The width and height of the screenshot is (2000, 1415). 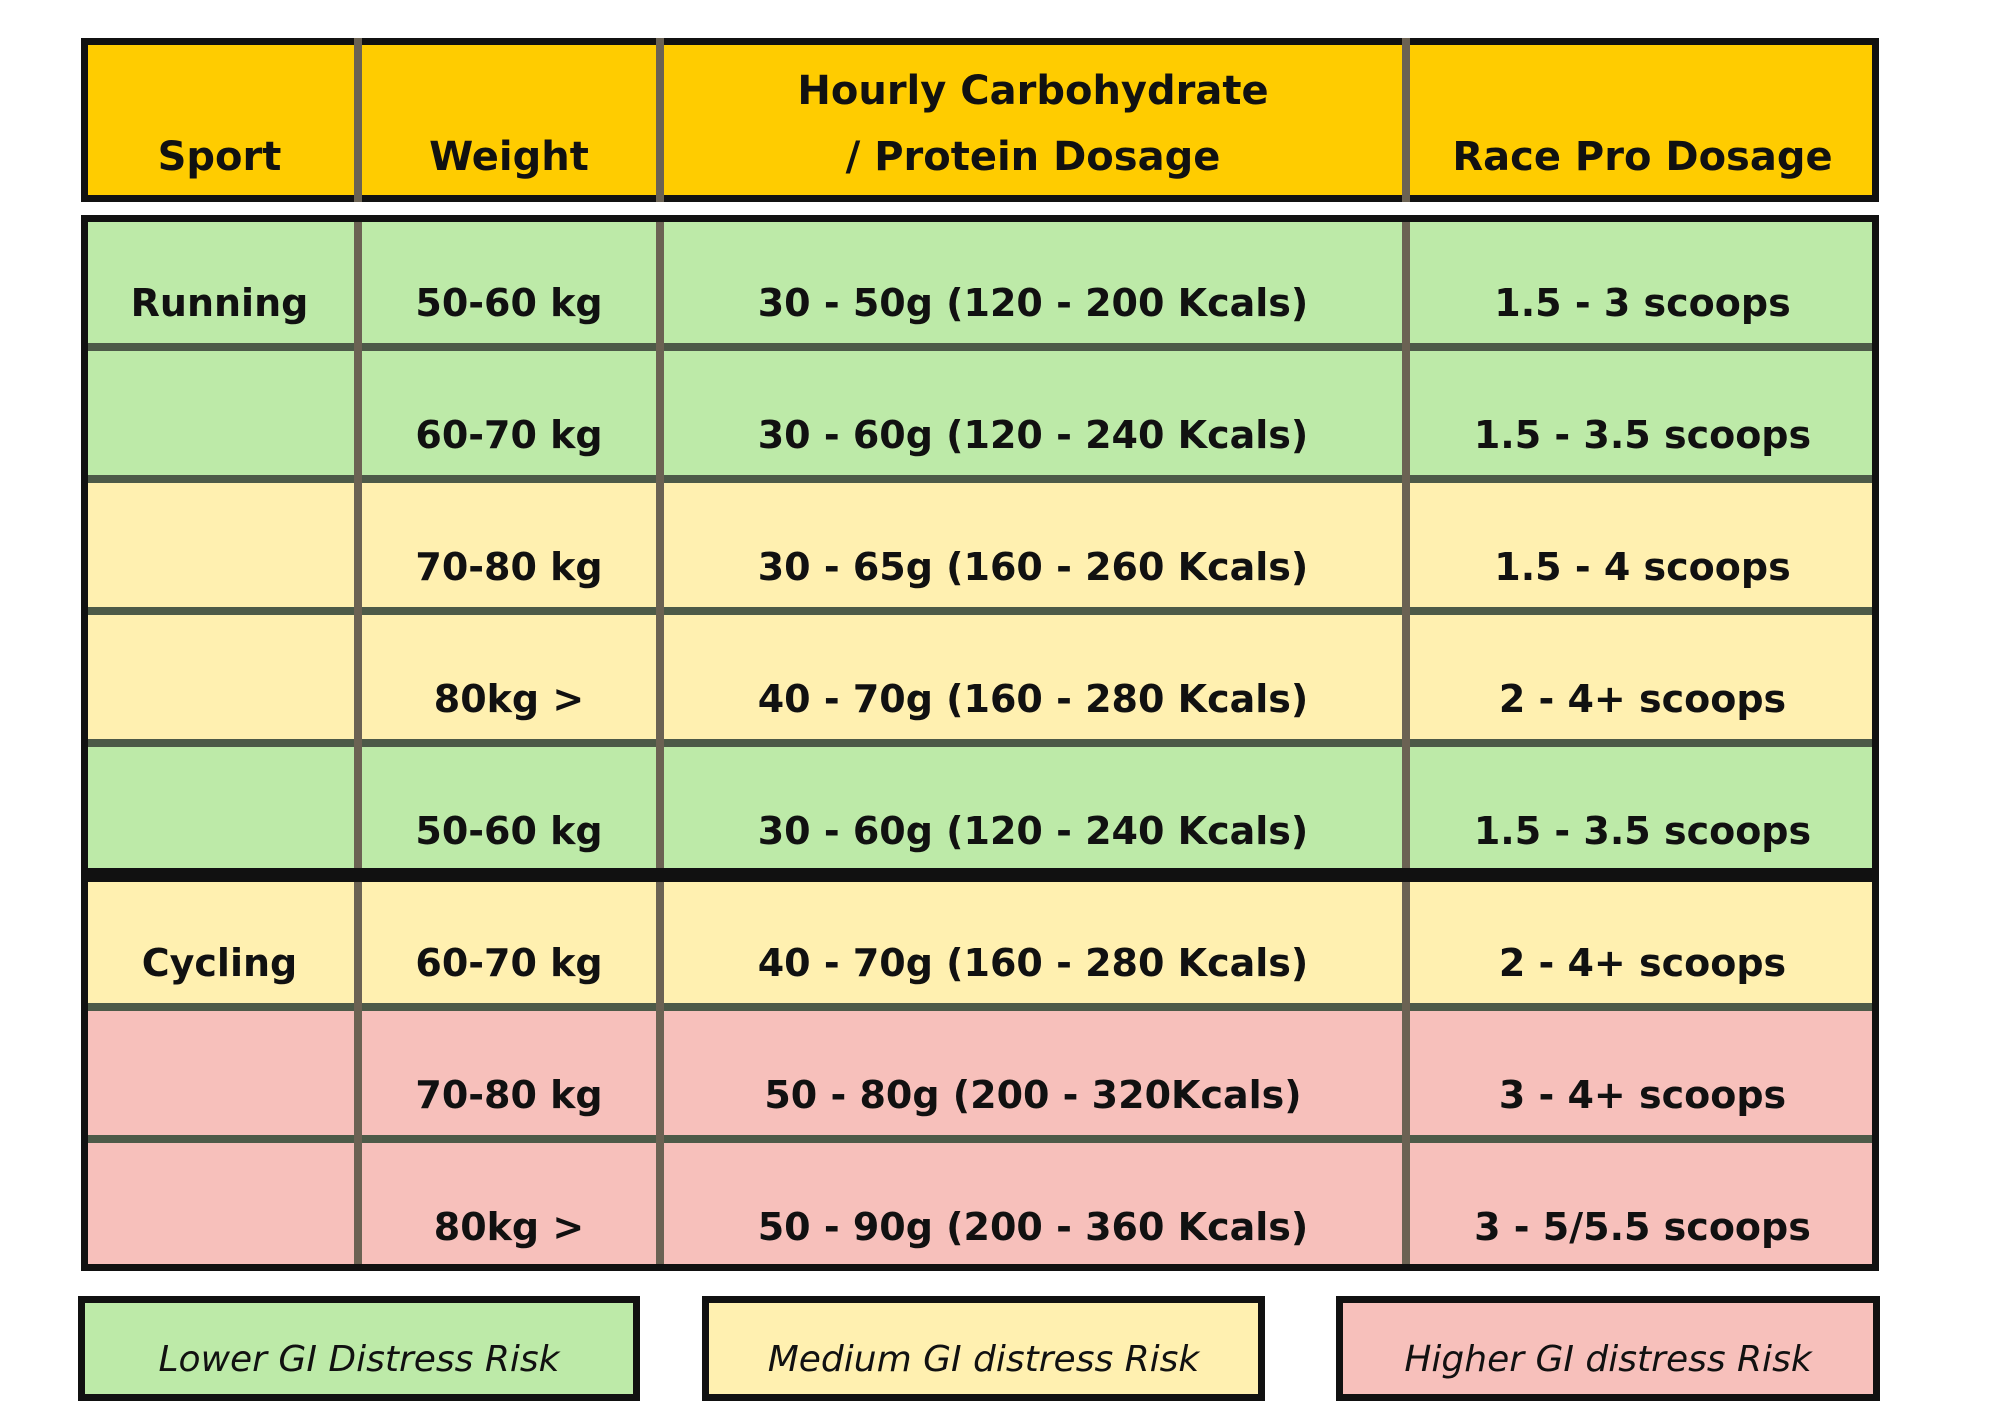 What do you see at coordinates (1033, 124) in the screenshot?
I see `header-cell: Hourly Carbohydrate / Protein Dosage` at bounding box center [1033, 124].